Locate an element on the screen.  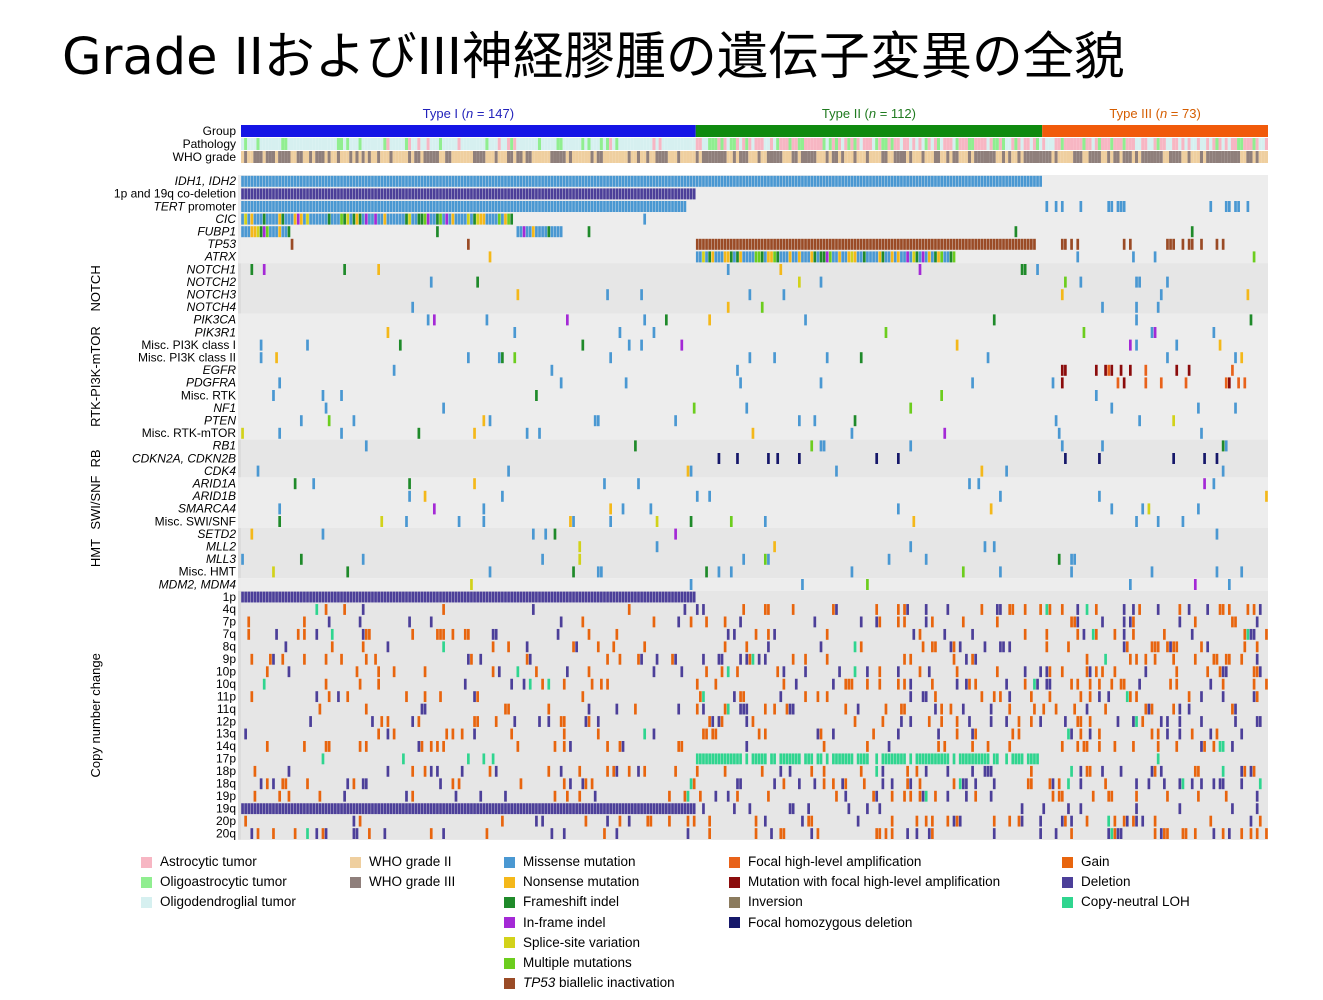
group-header-2: Type II (n = 112) is located at coordinates (869, 113).